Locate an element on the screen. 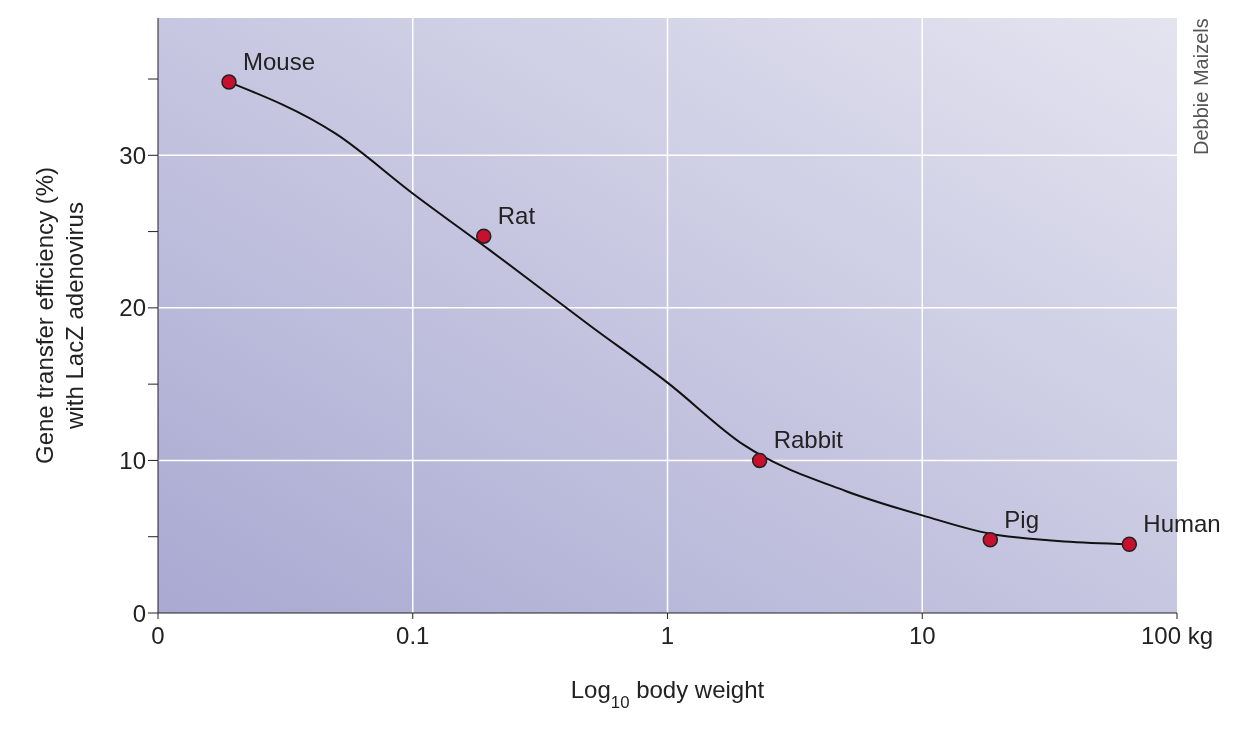 The image size is (1260, 745). y-tick-label: 30 is located at coordinates (132, 155).